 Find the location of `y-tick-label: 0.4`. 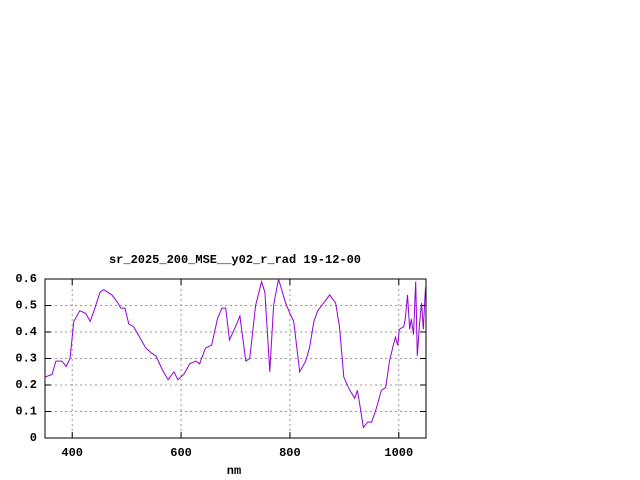

y-tick-label: 0.4 is located at coordinates (26, 332).